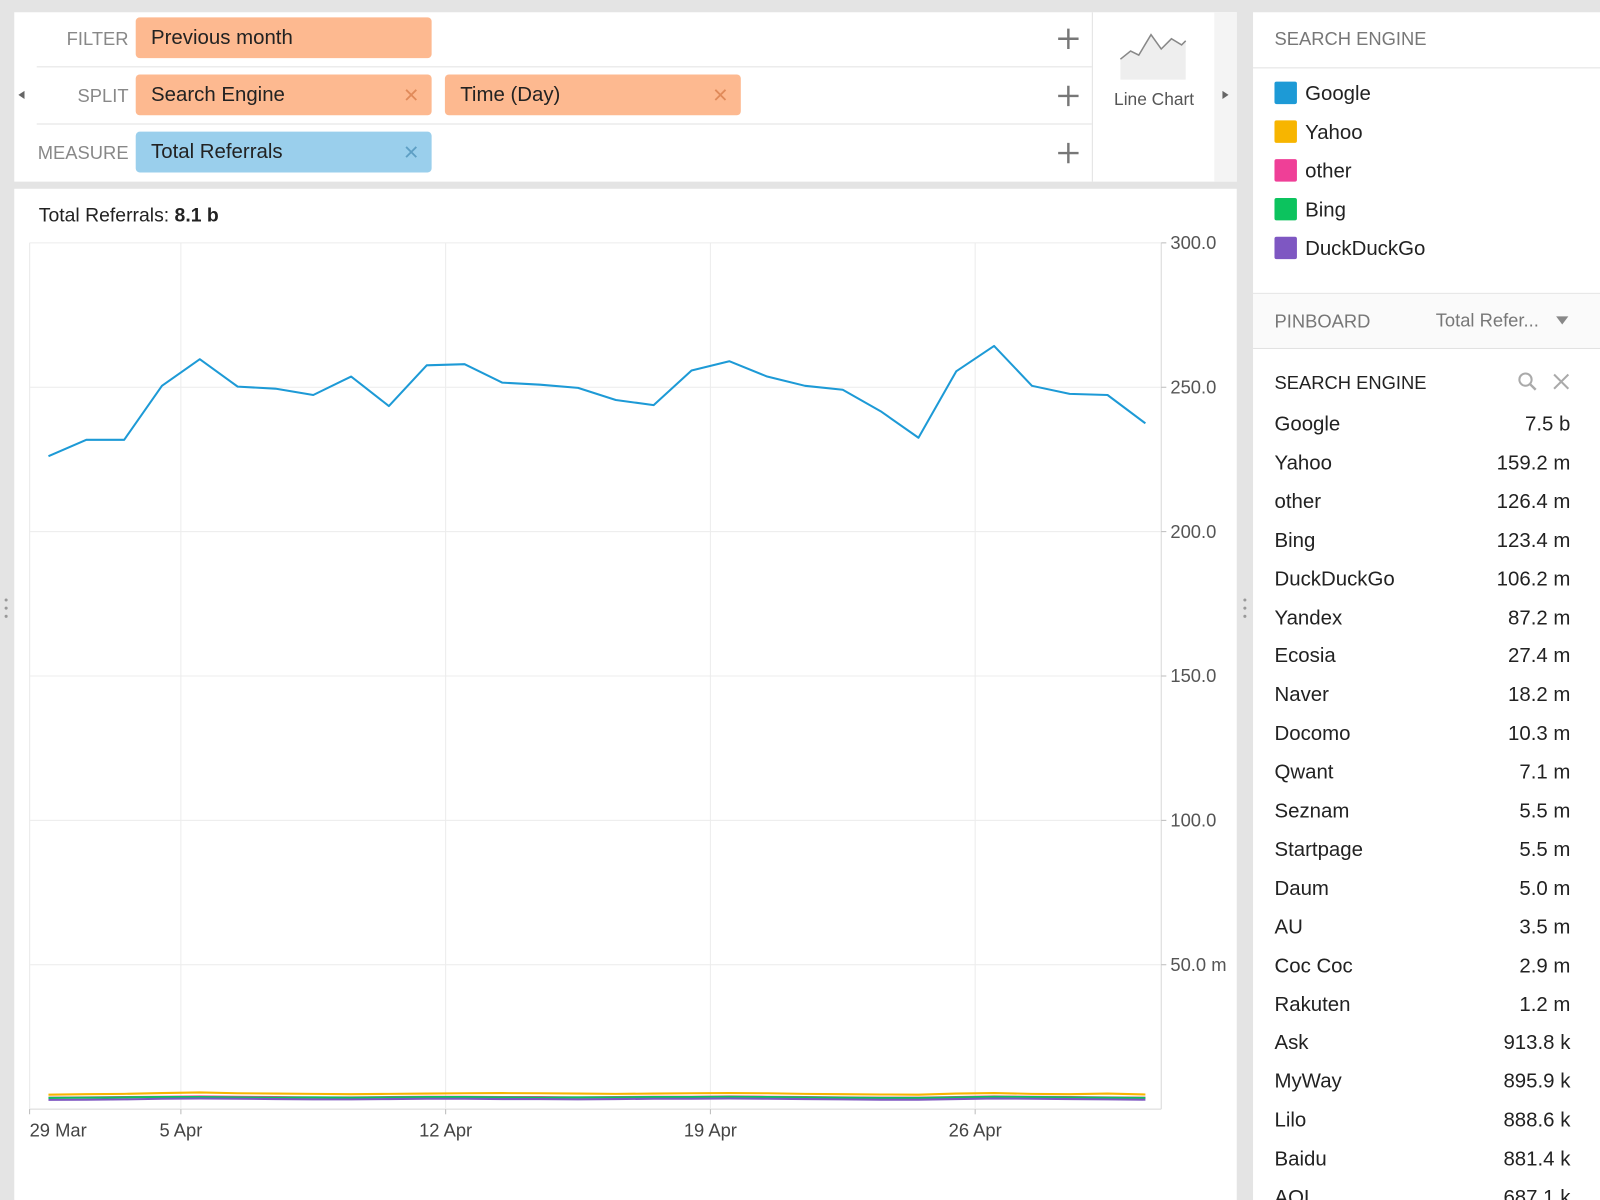  What do you see at coordinates (1539, 695) in the screenshot?
I see `row-value: 18.2 m` at bounding box center [1539, 695].